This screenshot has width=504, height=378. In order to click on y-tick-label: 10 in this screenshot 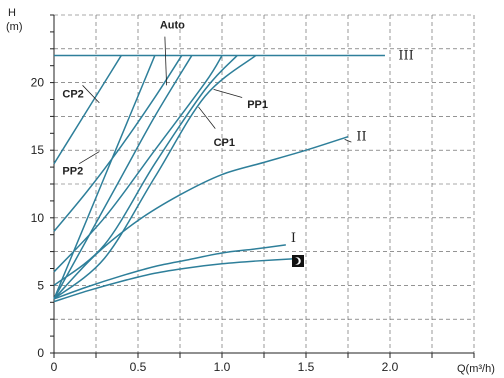, I will do `click(38, 218)`.